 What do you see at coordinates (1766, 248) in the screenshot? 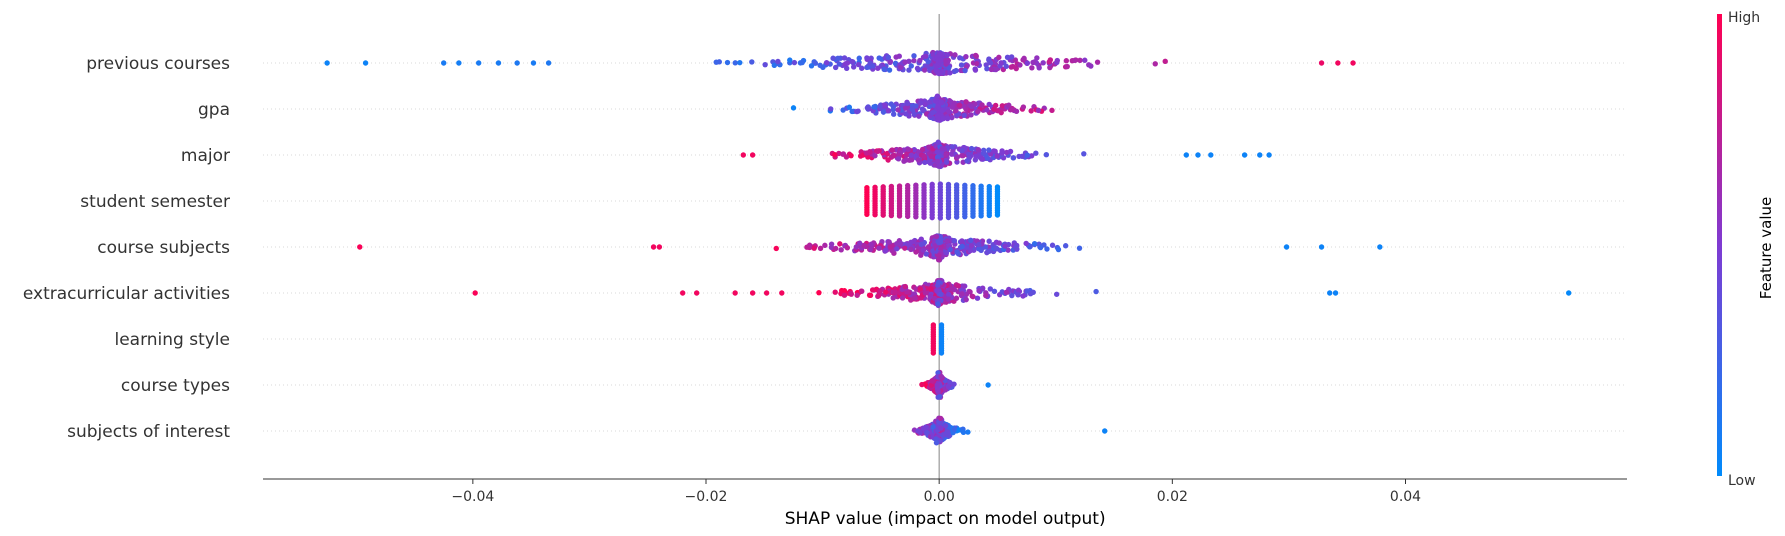
I see `colorbar-title: Feature value` at bounding box center [1766, 248].